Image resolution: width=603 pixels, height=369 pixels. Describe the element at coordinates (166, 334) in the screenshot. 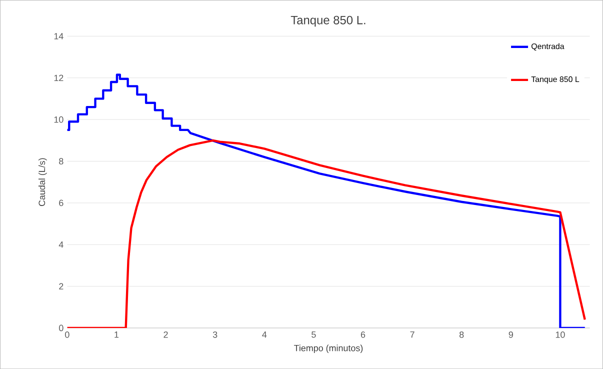

I see `x-tick-label: 2` at that location.